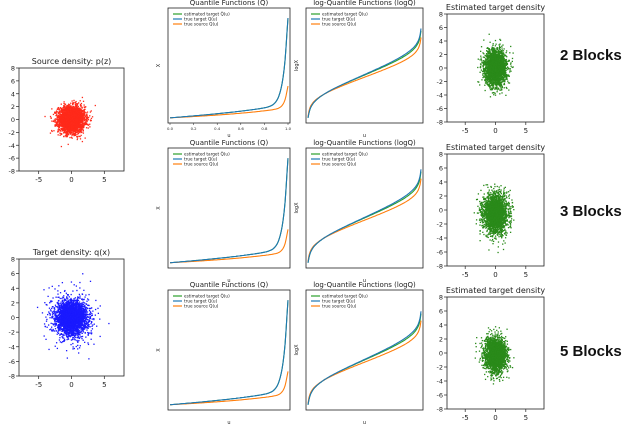 This screenshot has width=640, height=447. I want to click on scatter-points, so click(73, 316).